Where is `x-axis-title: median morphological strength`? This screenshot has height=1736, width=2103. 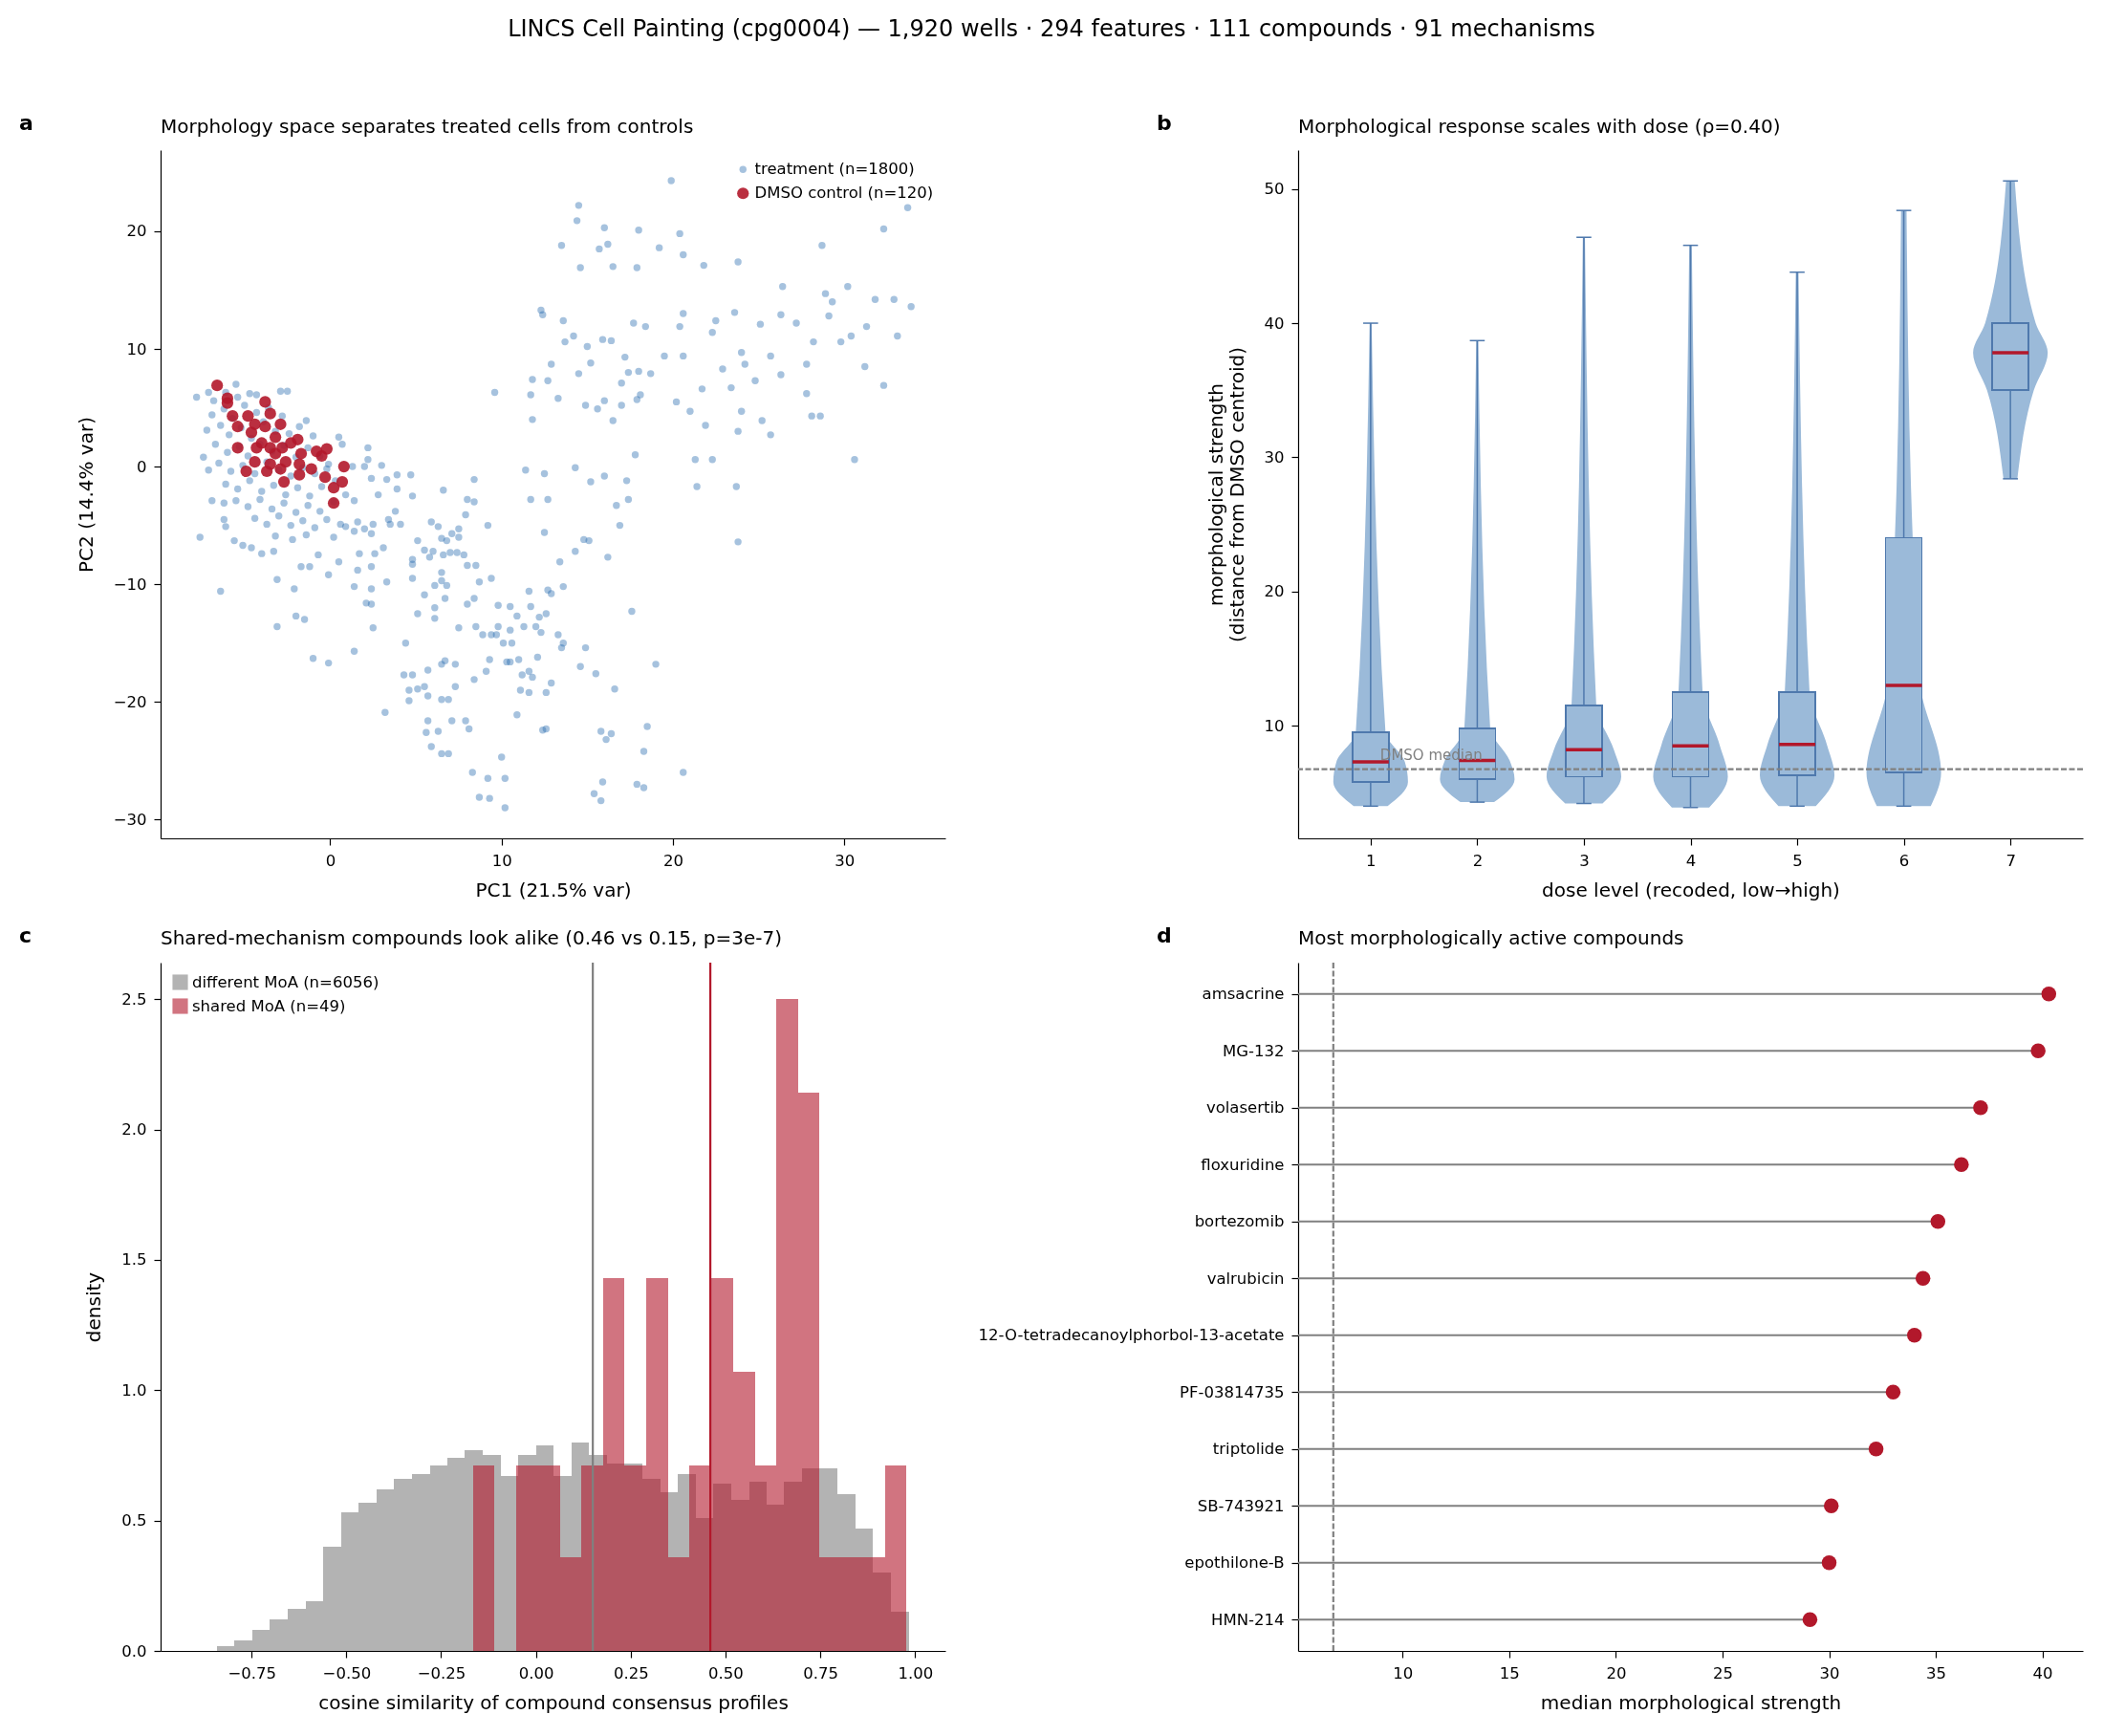 x-axis-title: median morphological strength is located at coordinates (1691, 1702).